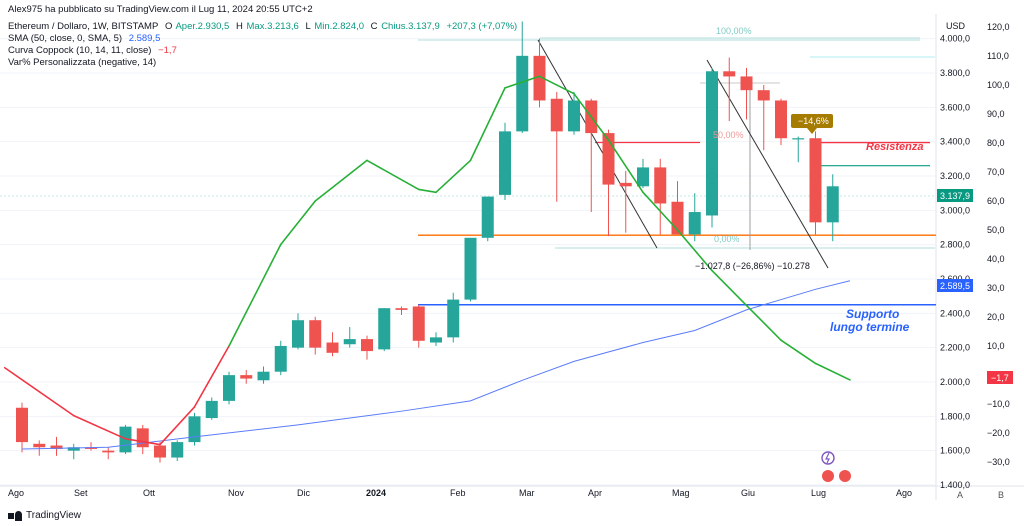  Describe the element at coordinates (998, 462) in the screenshot. I see `pct-tick-label: −30,0` at that location.